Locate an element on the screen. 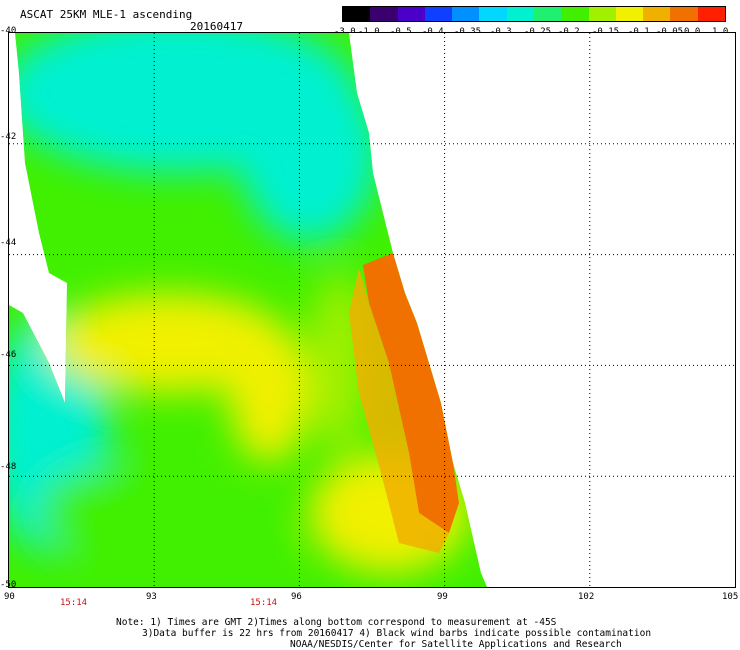 This screenshot has width=740, height=650. x-tick-label: 96 is located at coordinates (296, 597).